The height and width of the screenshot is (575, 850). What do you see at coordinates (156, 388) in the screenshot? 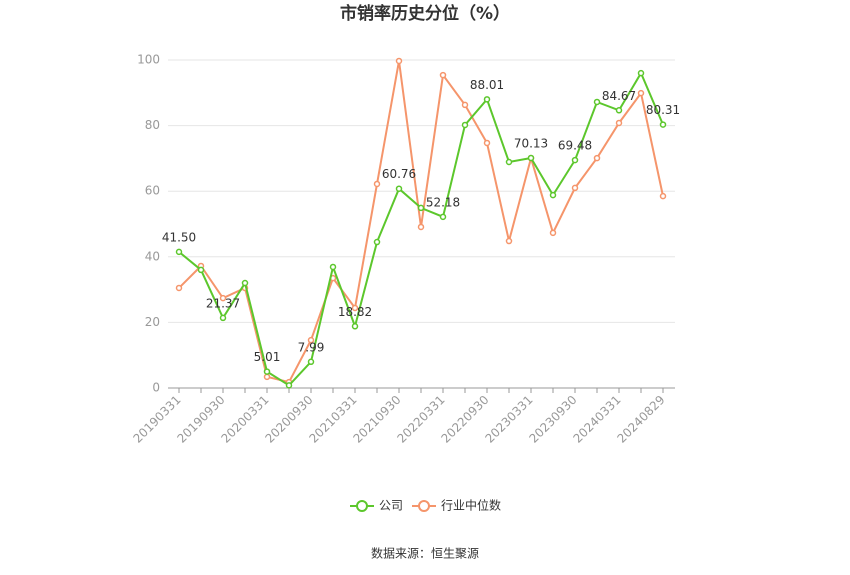
I see `y-tick-label: 0` at bounding box center [156, 388].